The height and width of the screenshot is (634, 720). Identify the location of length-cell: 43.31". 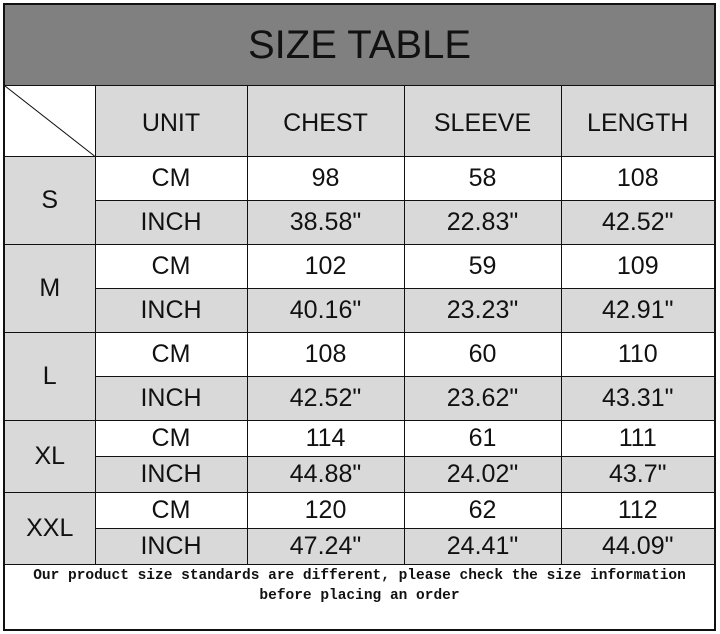
(637, 398).